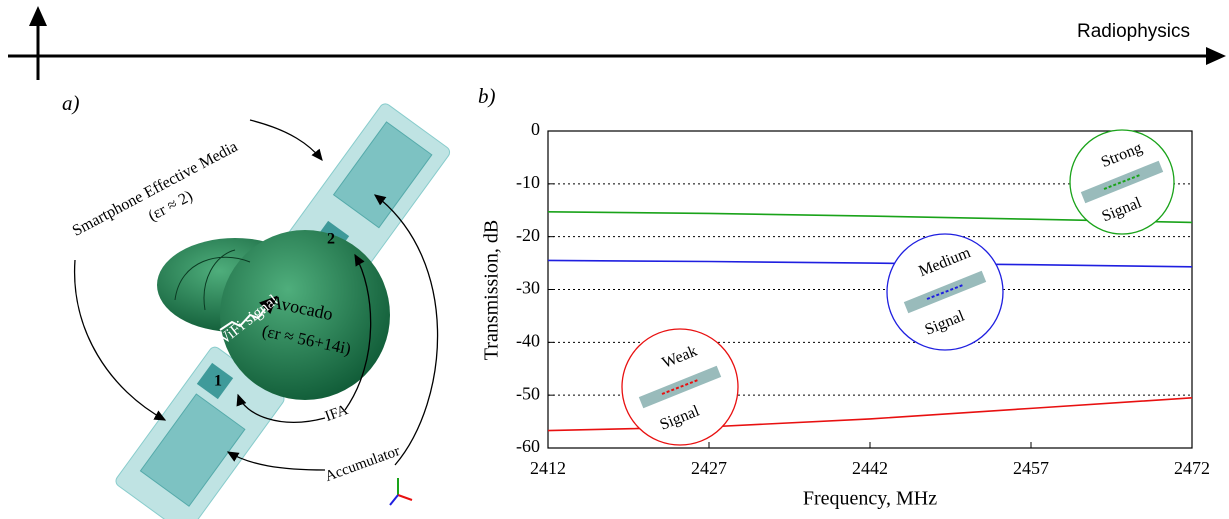 This screenshot has width=1229, height=519. Describe the element at coordinates (528, 446) in the screenshot. I see `y-tick-label: -60` at that location.